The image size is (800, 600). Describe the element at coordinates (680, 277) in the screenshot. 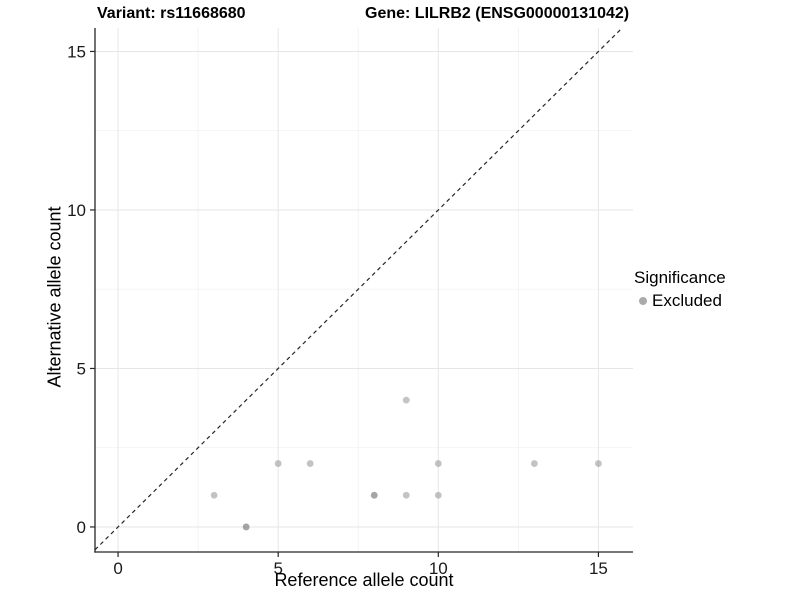

I see `legend-title: Significance` at that location.